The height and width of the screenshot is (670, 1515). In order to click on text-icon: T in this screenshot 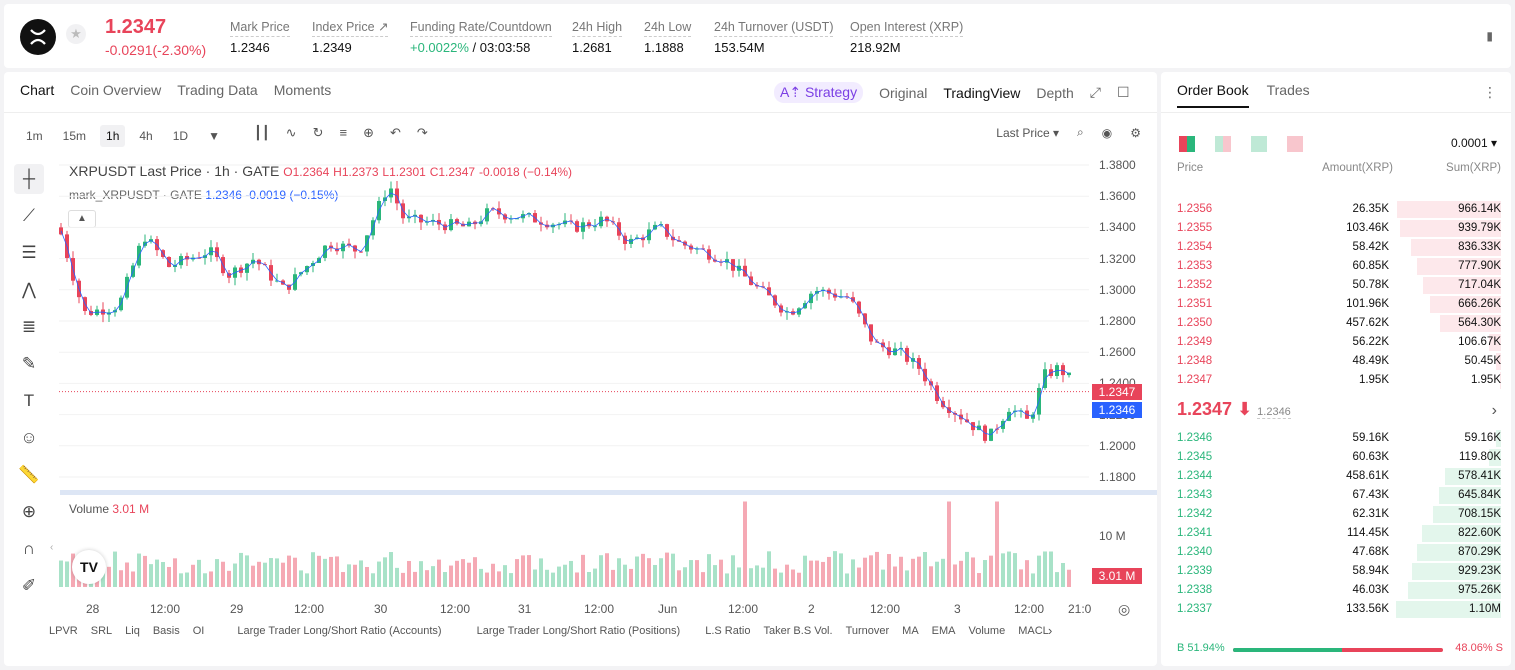, I will do `click(29, 400)`.